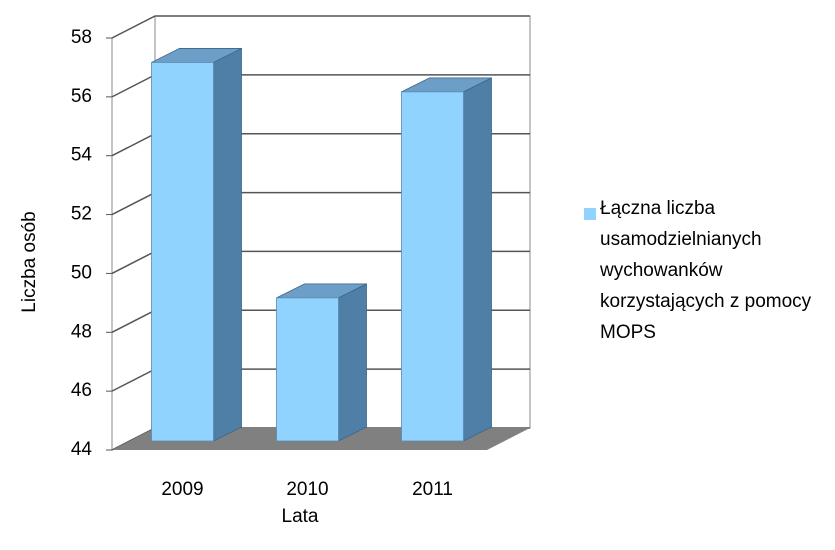  What do you see at coordinates (81, 390) in the screenshot?
I see `y-tick-label: 46` at bounding box center [81, 390].